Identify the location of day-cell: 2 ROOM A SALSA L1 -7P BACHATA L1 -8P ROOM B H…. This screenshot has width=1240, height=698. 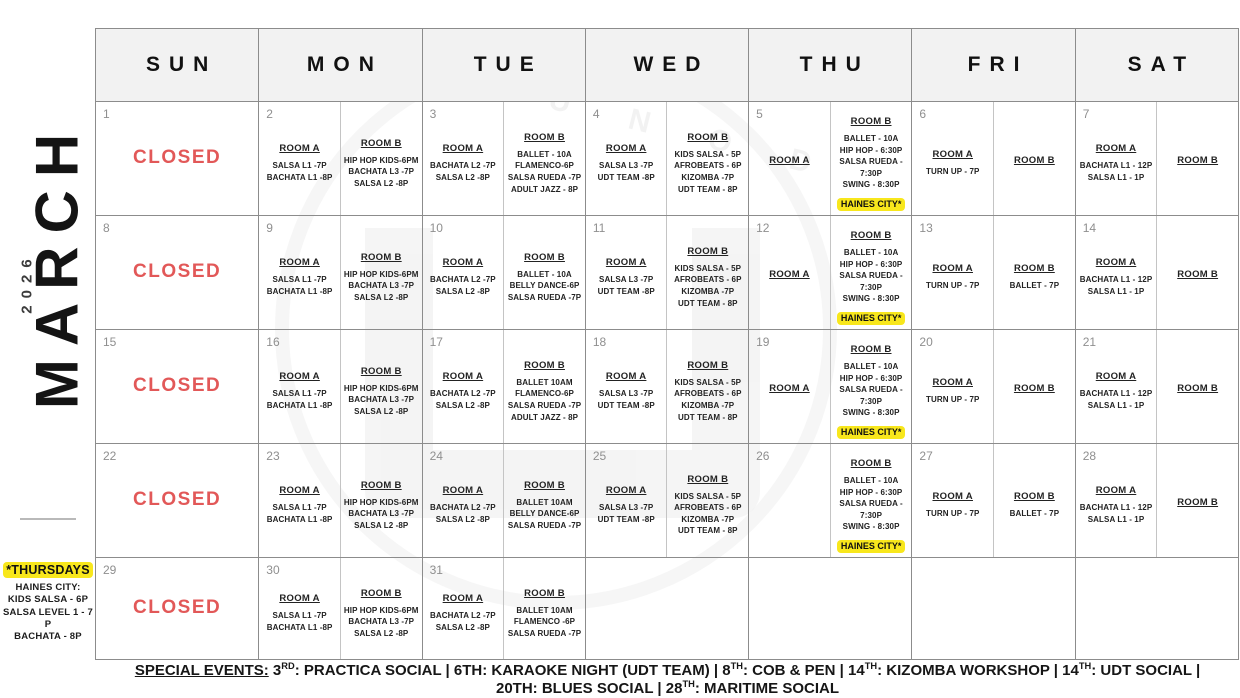
(341, 158).